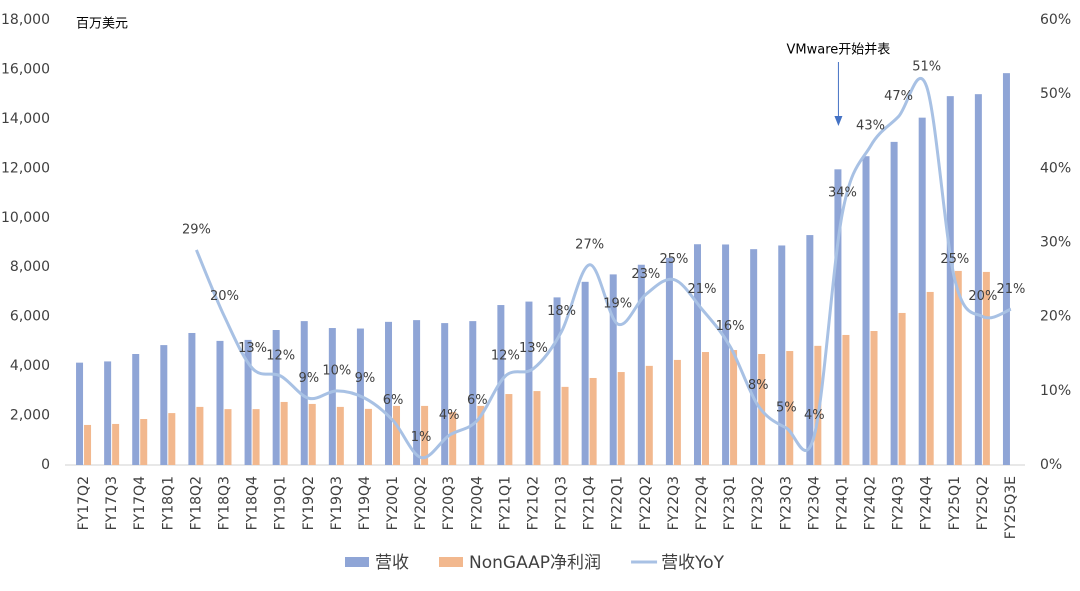 The height and width of the screenshot is (591, 1080). I want to click on y-tick-label: 14,000, so click(25, 119).